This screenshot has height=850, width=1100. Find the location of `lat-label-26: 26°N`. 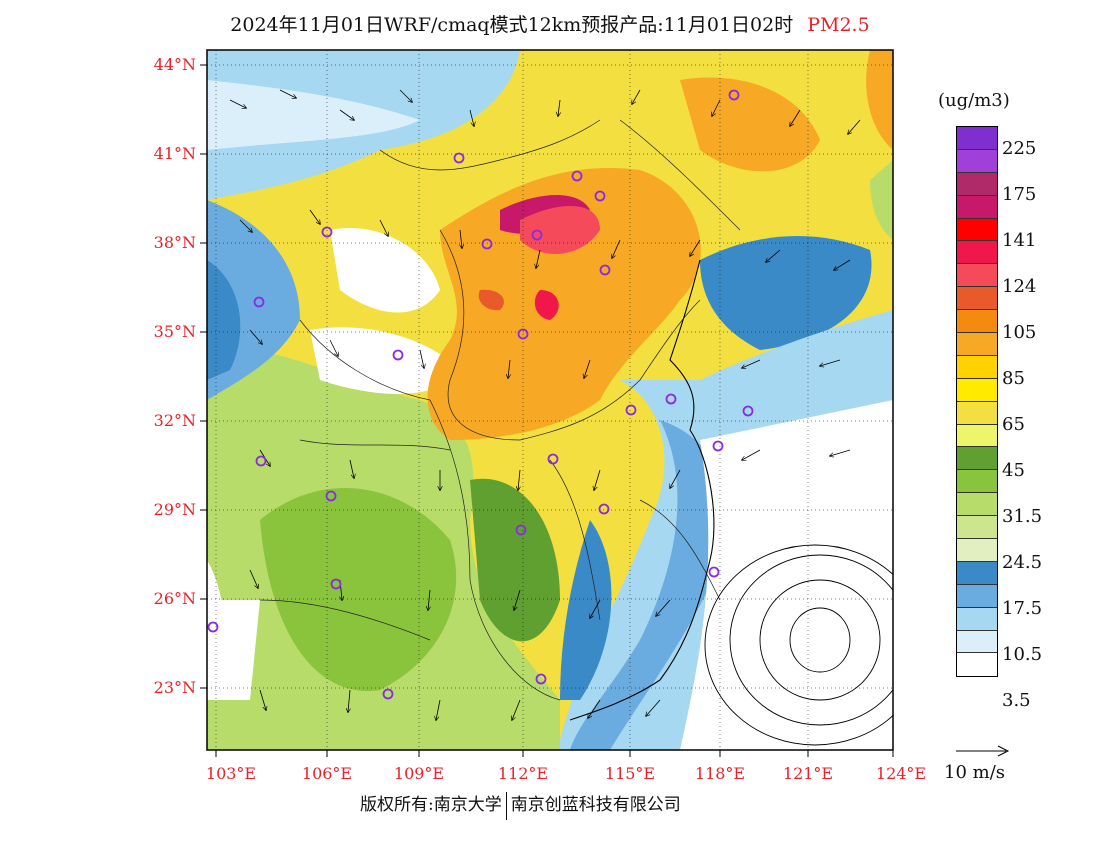

lat-label-26: 26°N is located at coordinates (174, 598).